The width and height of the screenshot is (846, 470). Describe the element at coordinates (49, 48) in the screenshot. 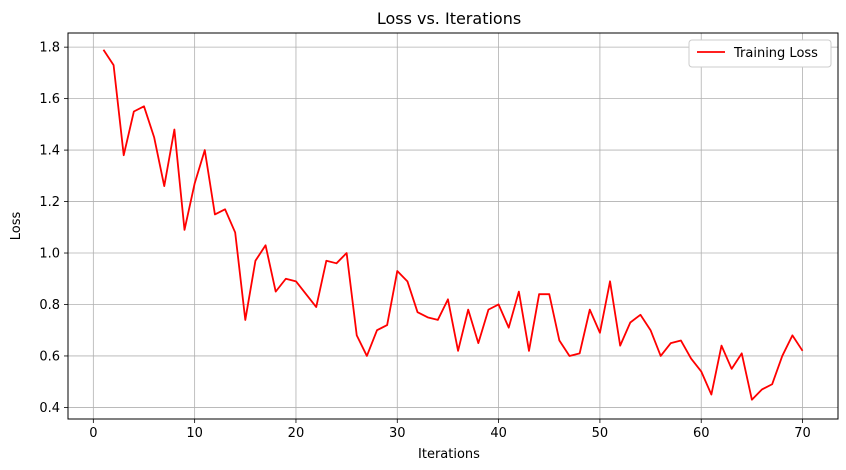

I see `y-tick-label: 1.8` at that location.